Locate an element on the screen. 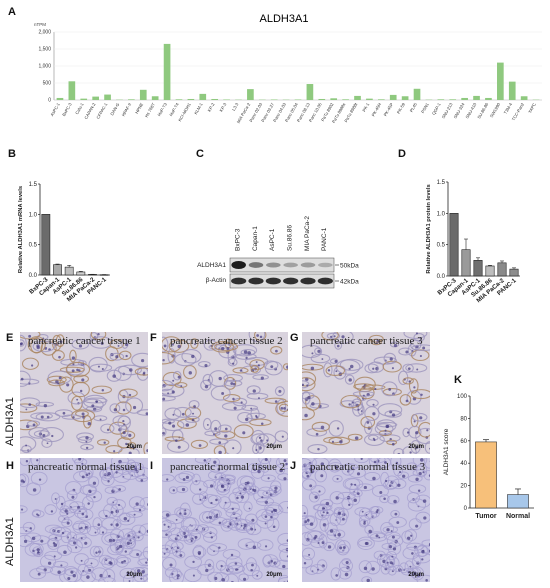 The image size is (550, 588). x-tick-label: AsPC-1 is located at coordinates (55, 109).